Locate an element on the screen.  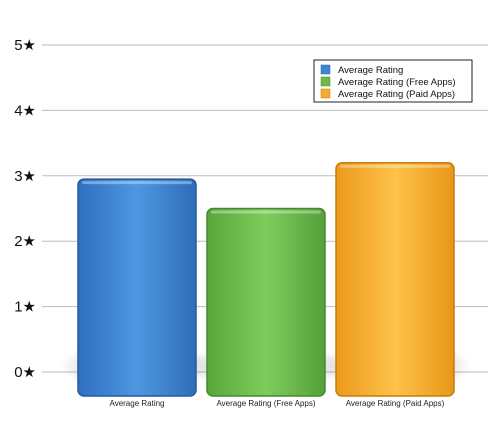
legend-label: Average Rating is located at coordinates (370, 70).